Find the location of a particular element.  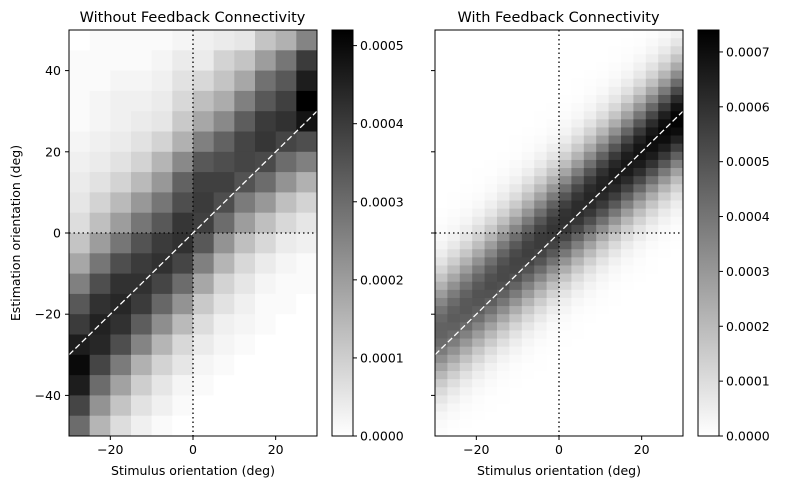

x-tick-label: 20 is located at coordinates (276, 449).